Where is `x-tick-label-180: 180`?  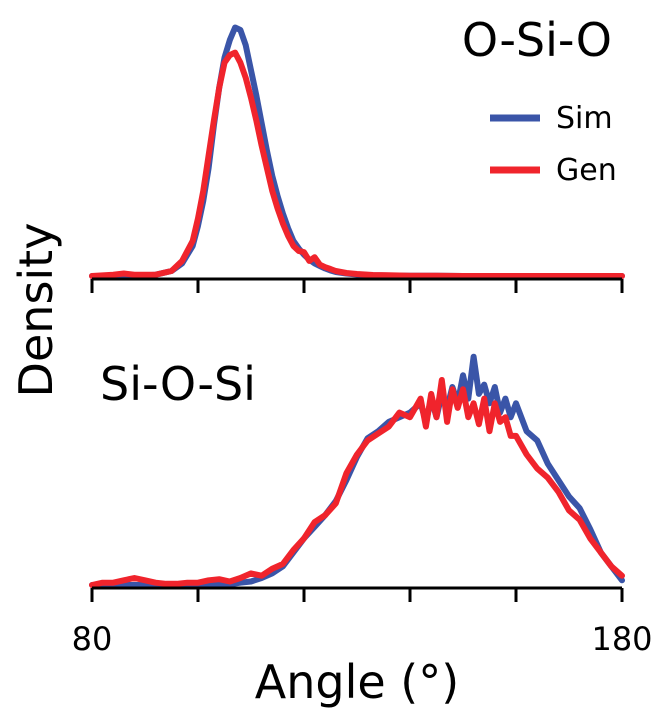 x-tick-label-180: 180 is located at coordinates (621, 639).